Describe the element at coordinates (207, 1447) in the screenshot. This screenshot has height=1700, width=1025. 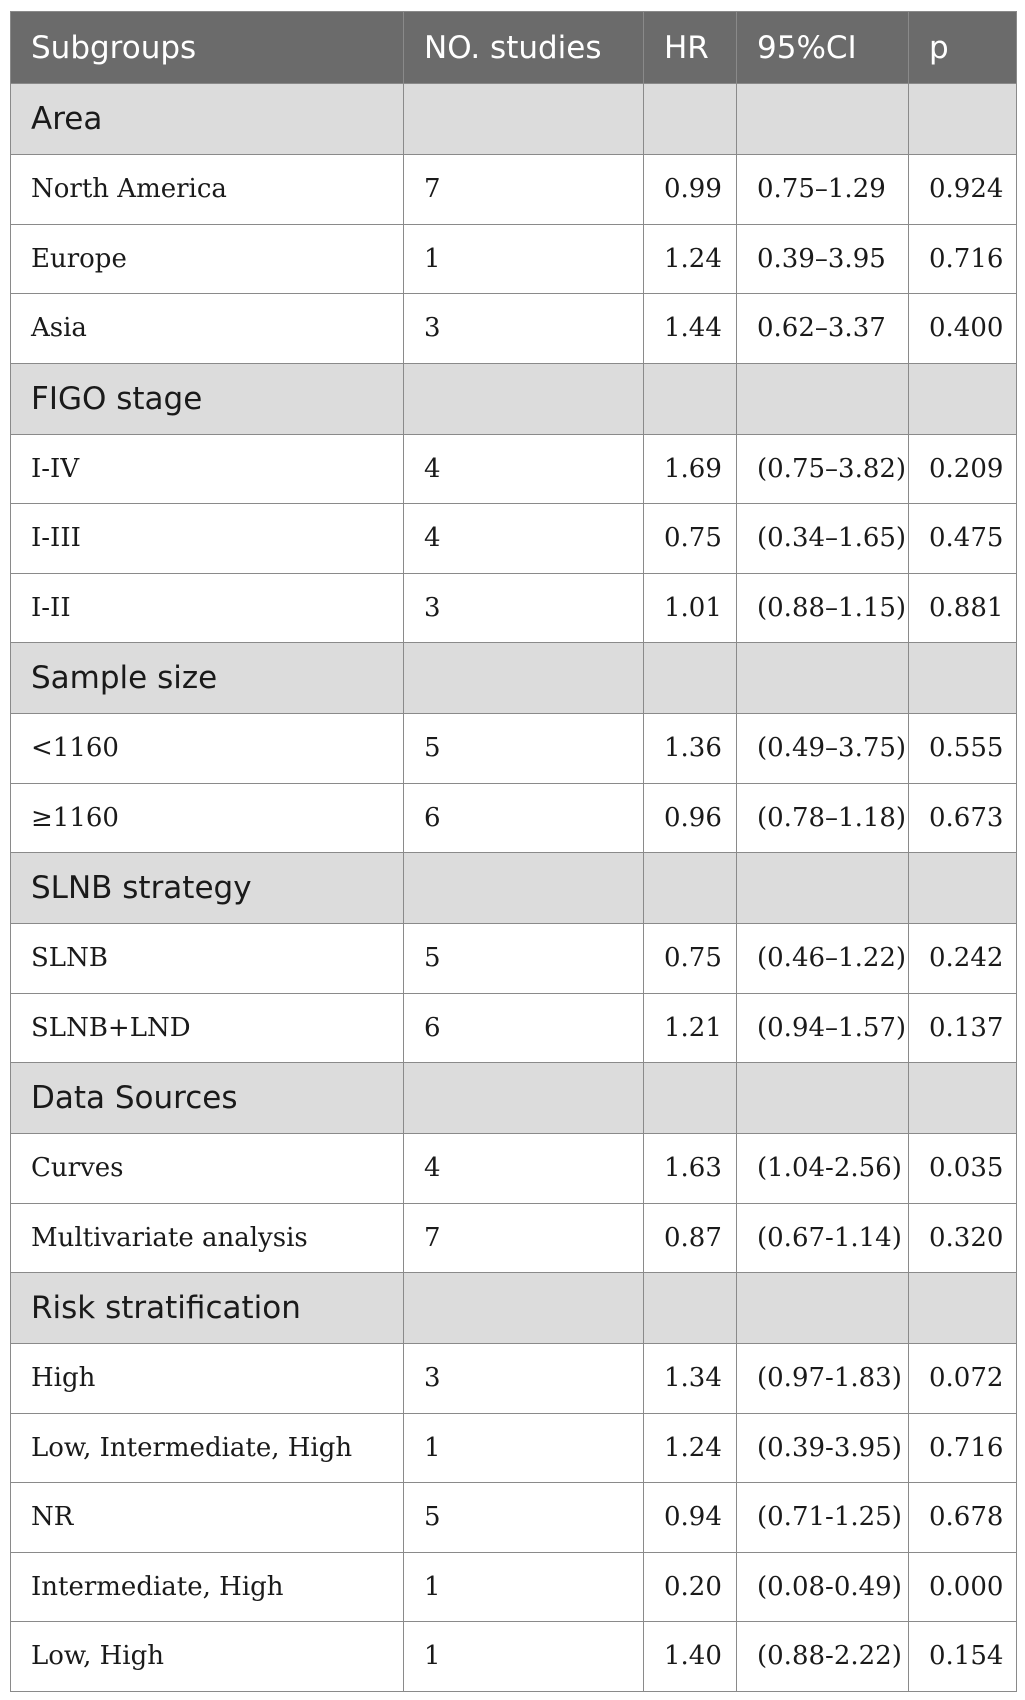
I see `subgroup-cell: Low, Intermediate, High` at that location.